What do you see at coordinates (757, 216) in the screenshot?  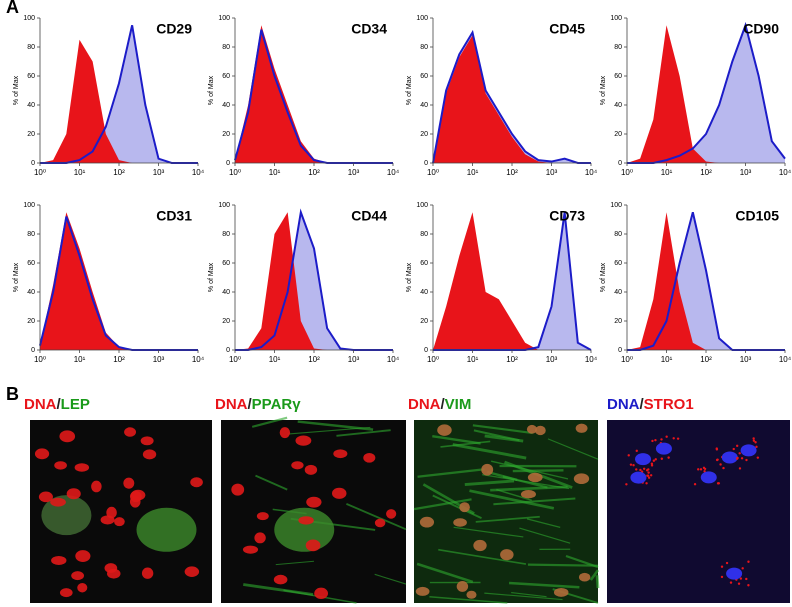 I see `chart-title: CD105` at bounding box center [757, 216].